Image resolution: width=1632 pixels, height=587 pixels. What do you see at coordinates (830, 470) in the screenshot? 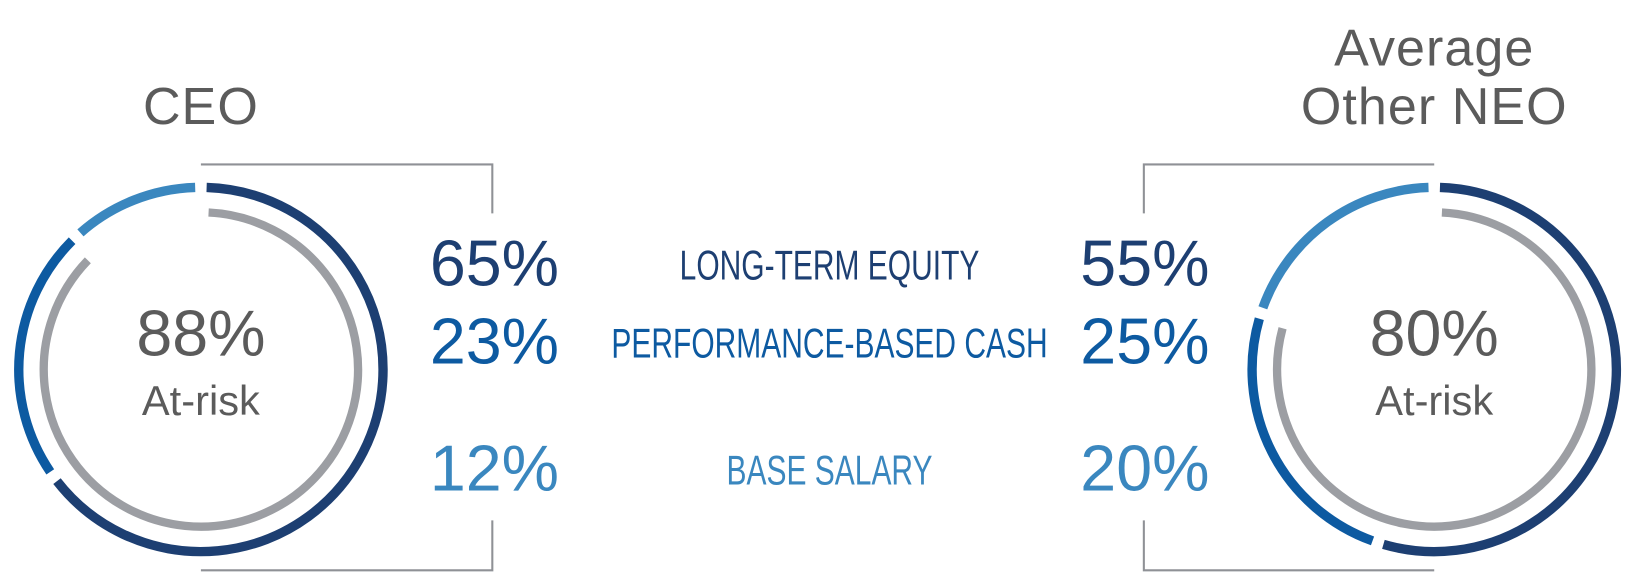
I see `category-label: BASE SALARY` at bounding box center [830, 470].